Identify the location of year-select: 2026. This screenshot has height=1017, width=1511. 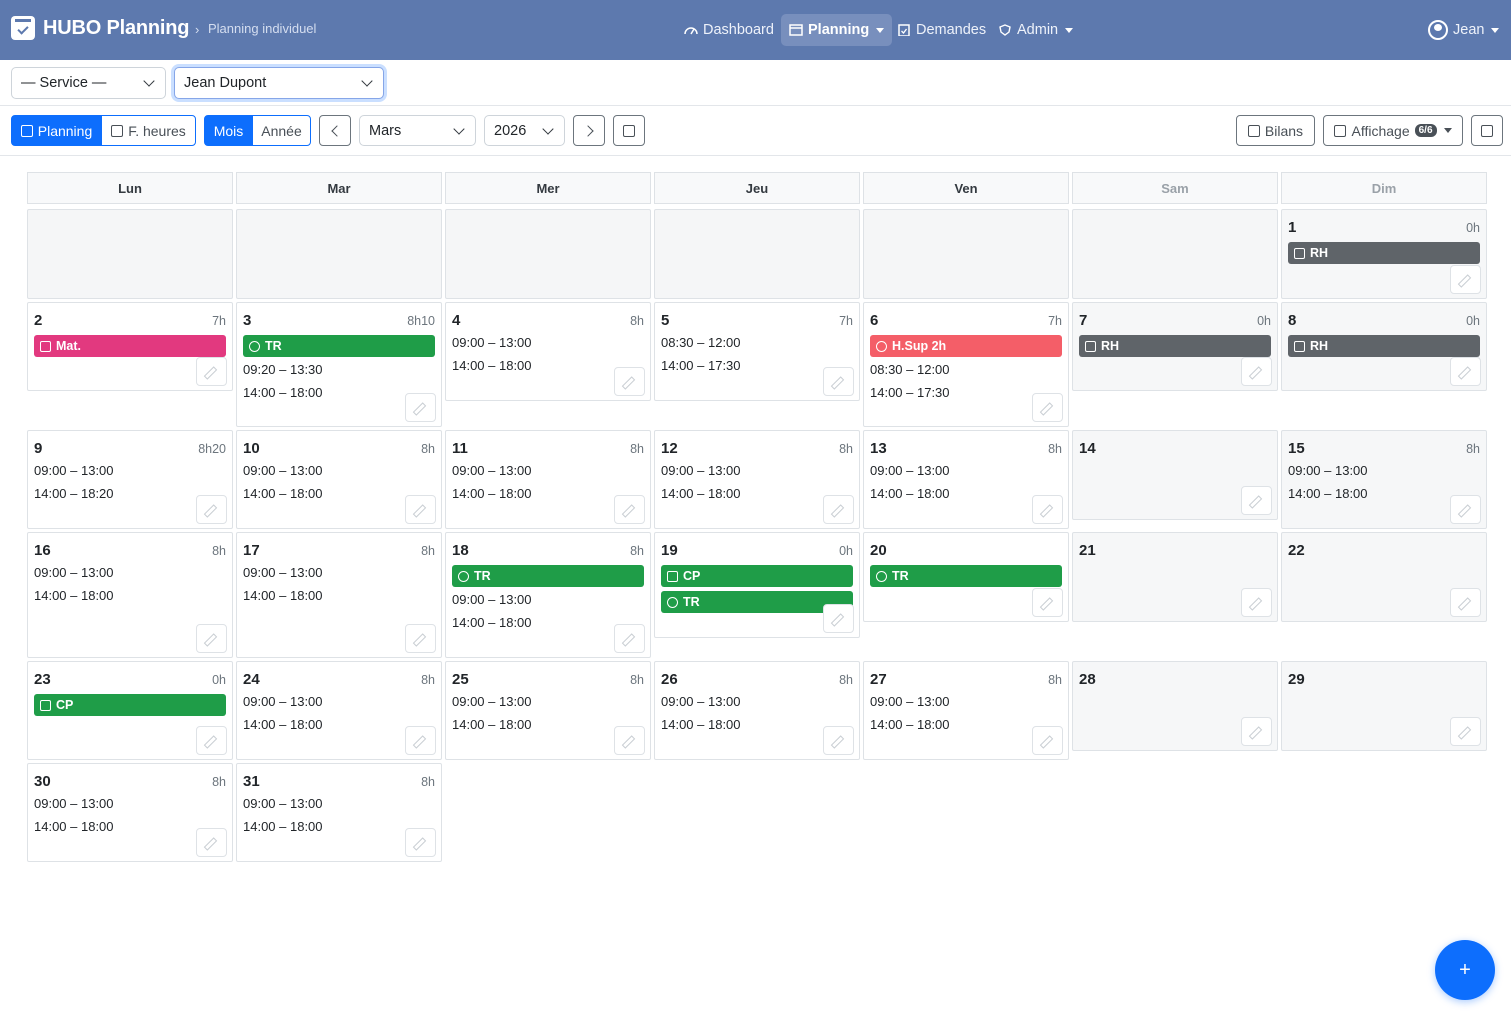
(524, 130).